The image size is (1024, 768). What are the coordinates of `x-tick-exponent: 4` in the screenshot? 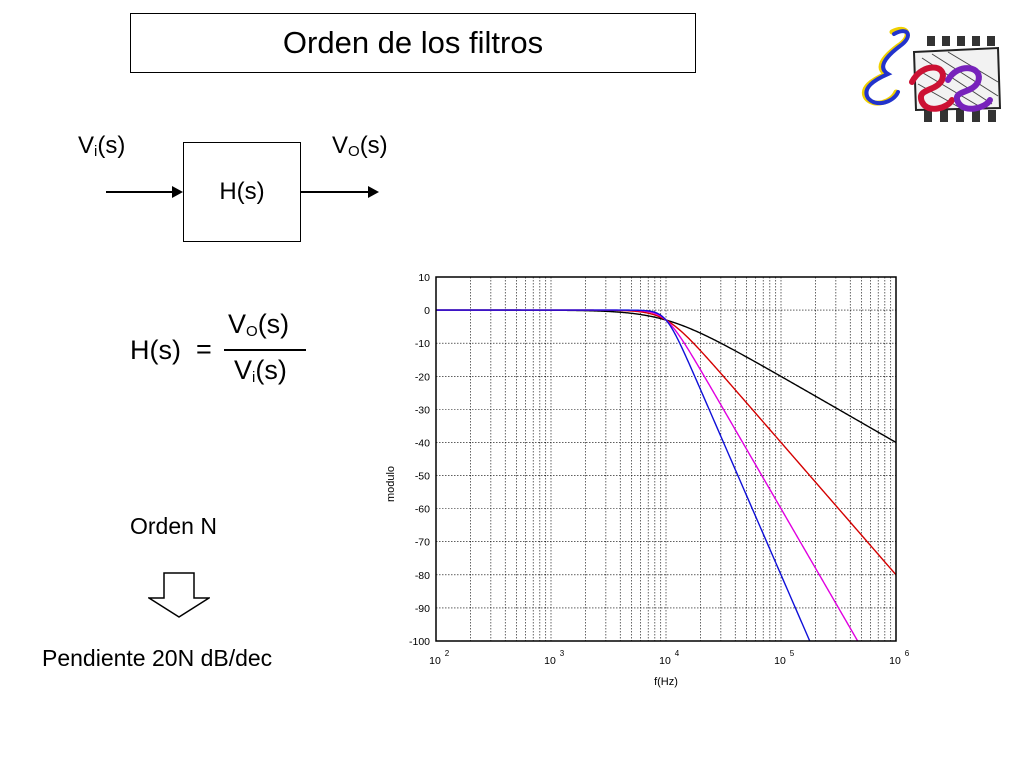 It's located at (677, 653).